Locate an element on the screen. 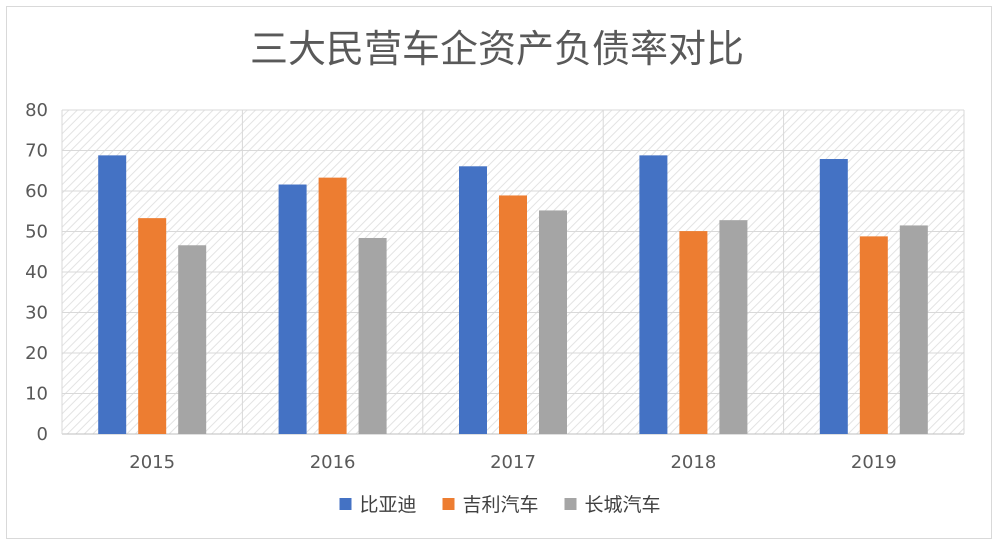  y-tick-label: 30 is located at coordinates (36, 313).